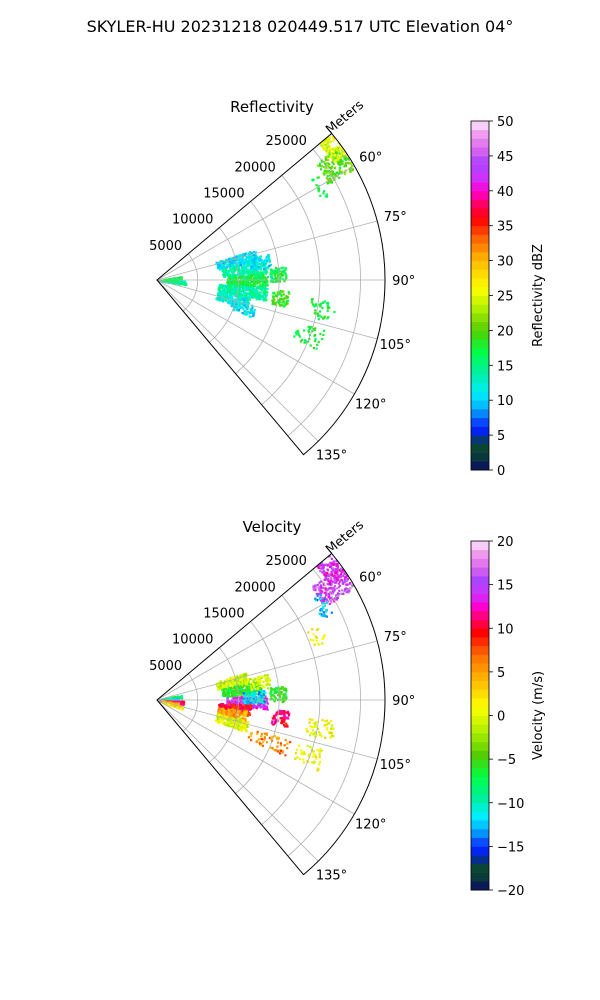 This screenshot has height=1000, width=600. What do you see at coordinates (505, 401) in the screenshot?
I see `colorbar-tick-label: 10` at bounding box center [505, 401].